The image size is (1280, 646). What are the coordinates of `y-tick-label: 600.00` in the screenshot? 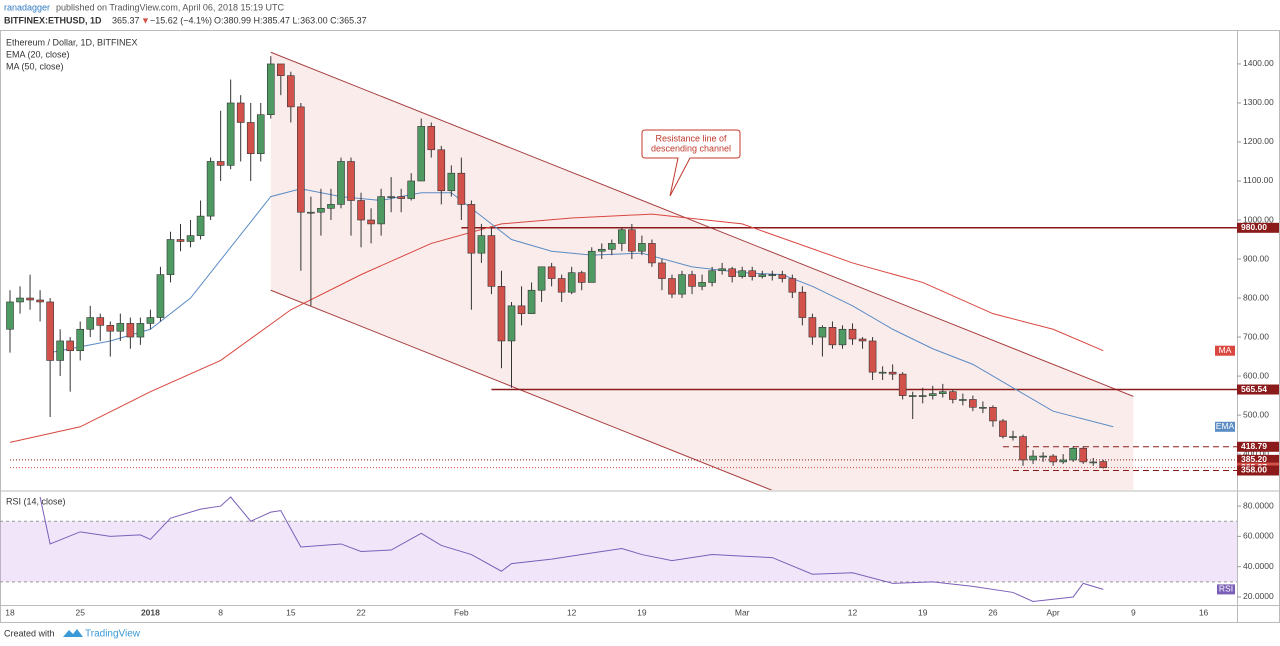 It's located at (1256, 375).